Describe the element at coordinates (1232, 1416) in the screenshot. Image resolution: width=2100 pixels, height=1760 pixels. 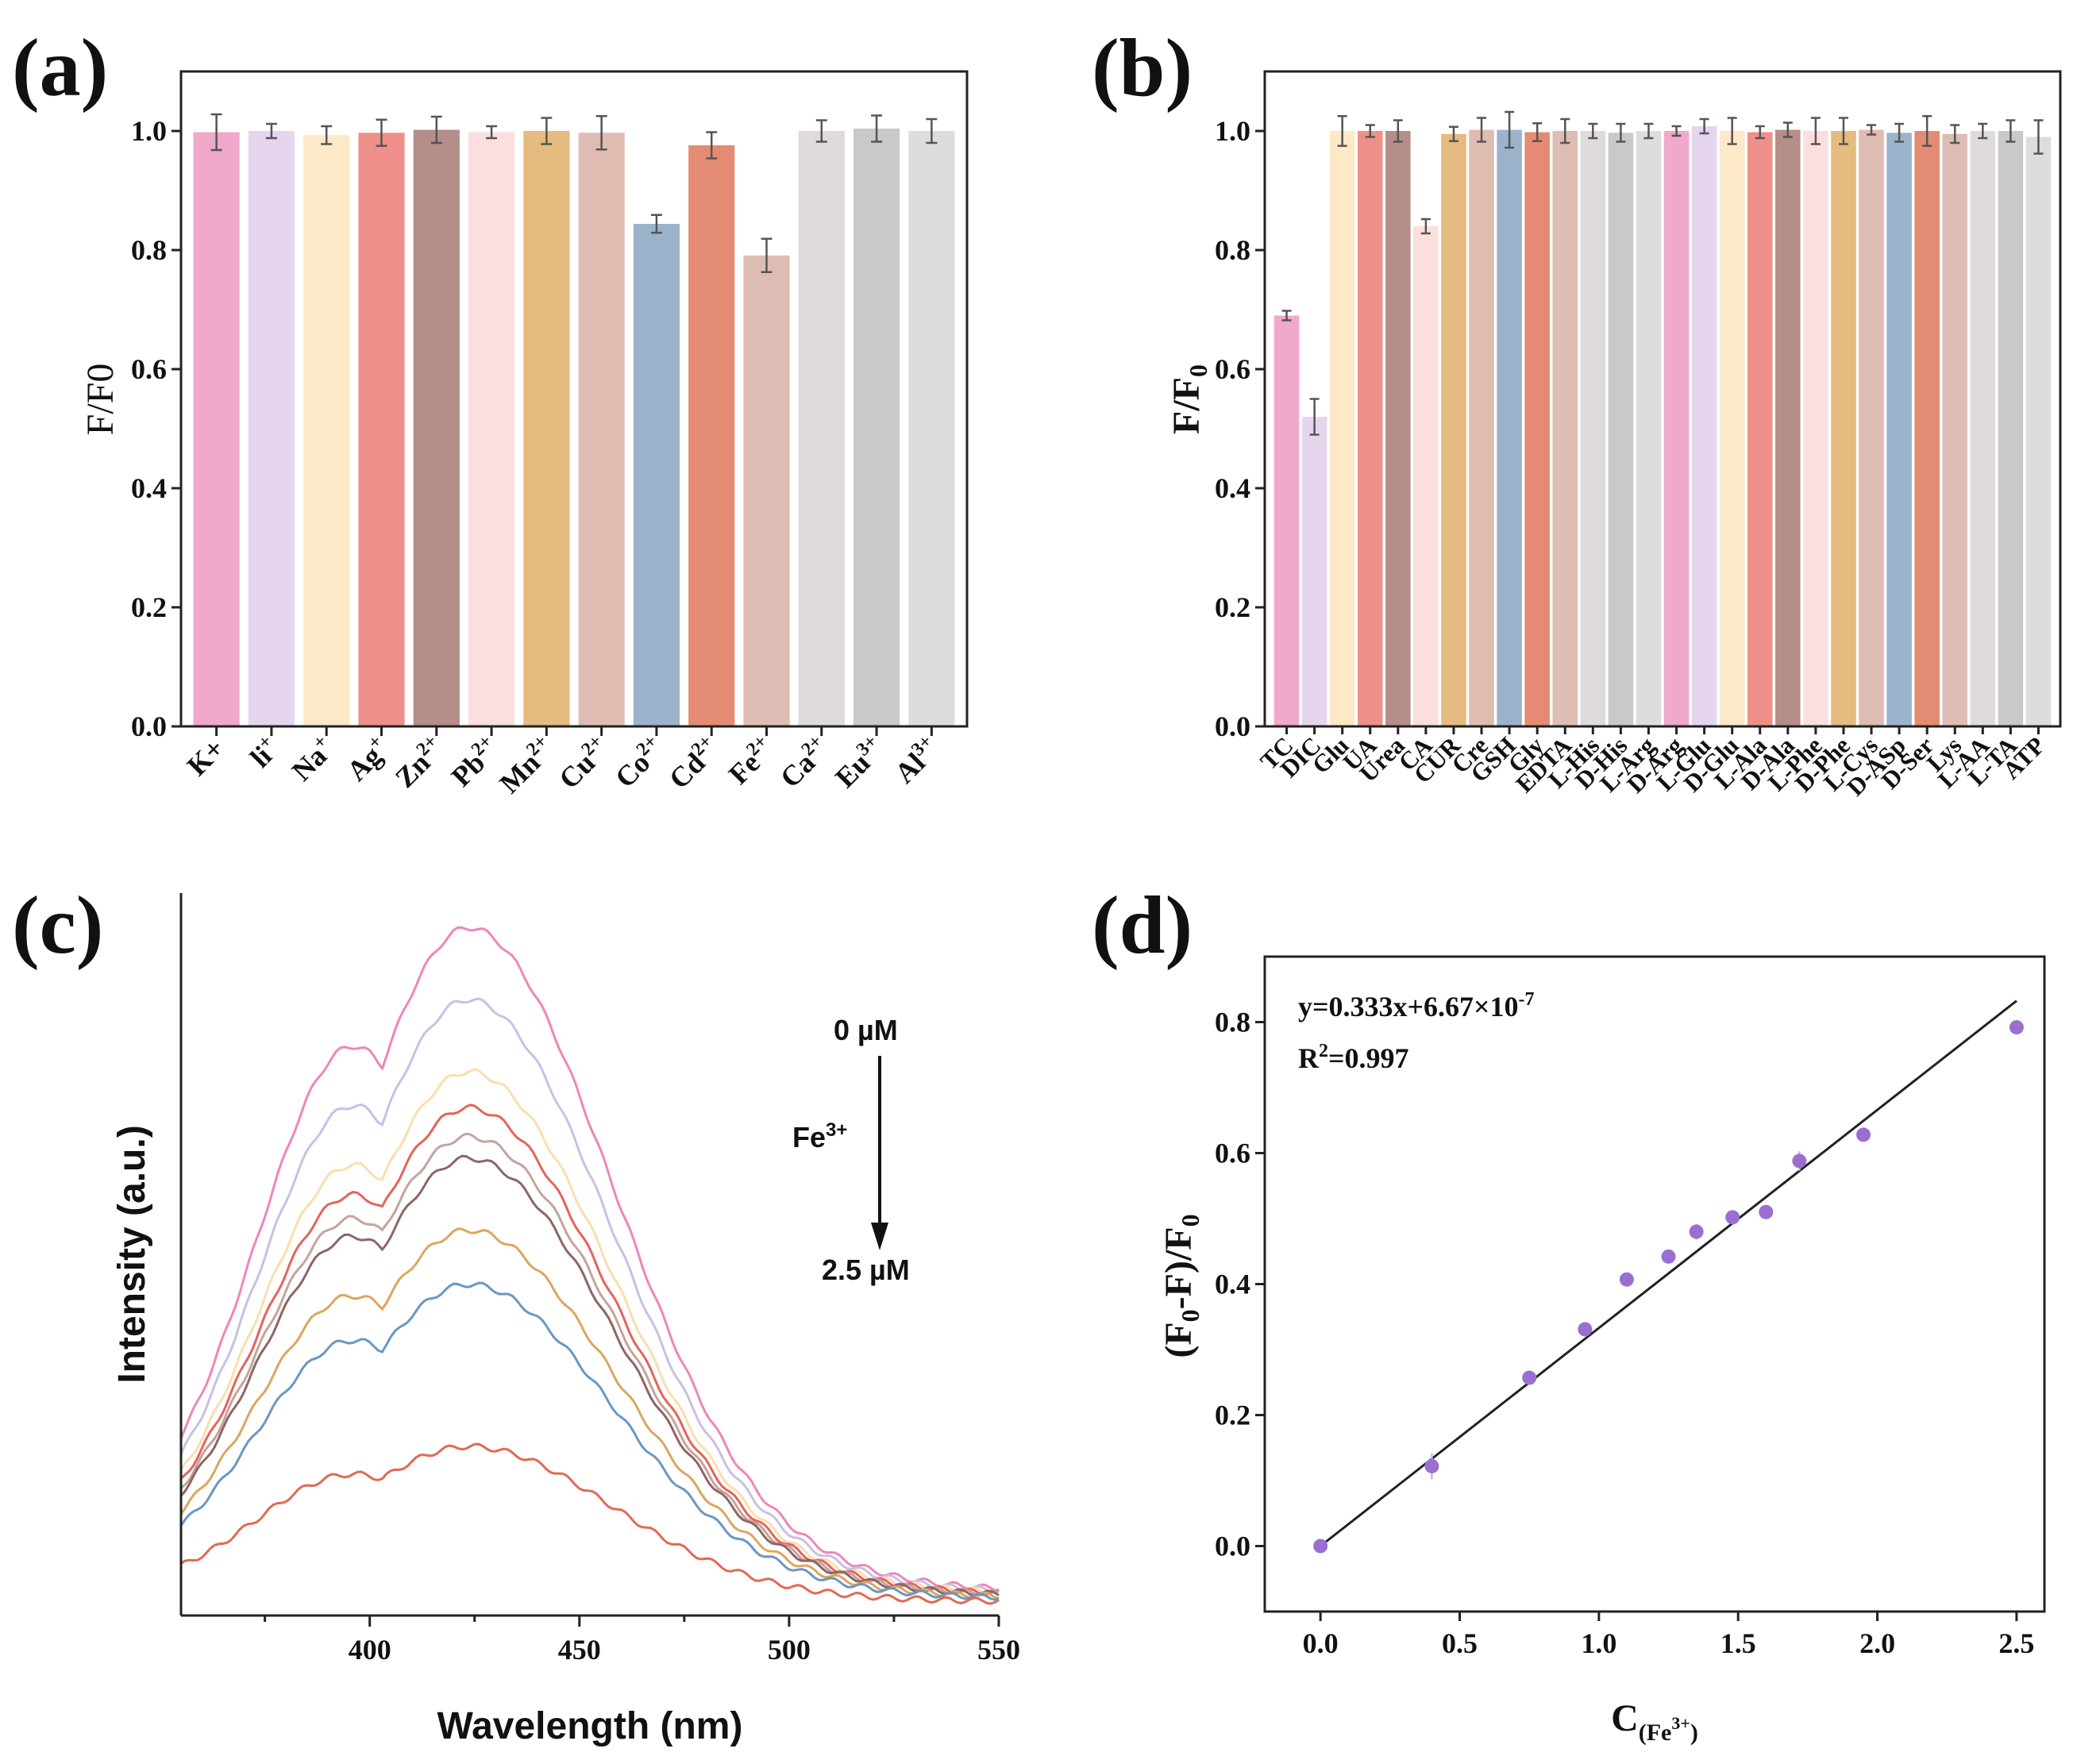
I see `panel-d-ytick-label: 0.2` at that location.